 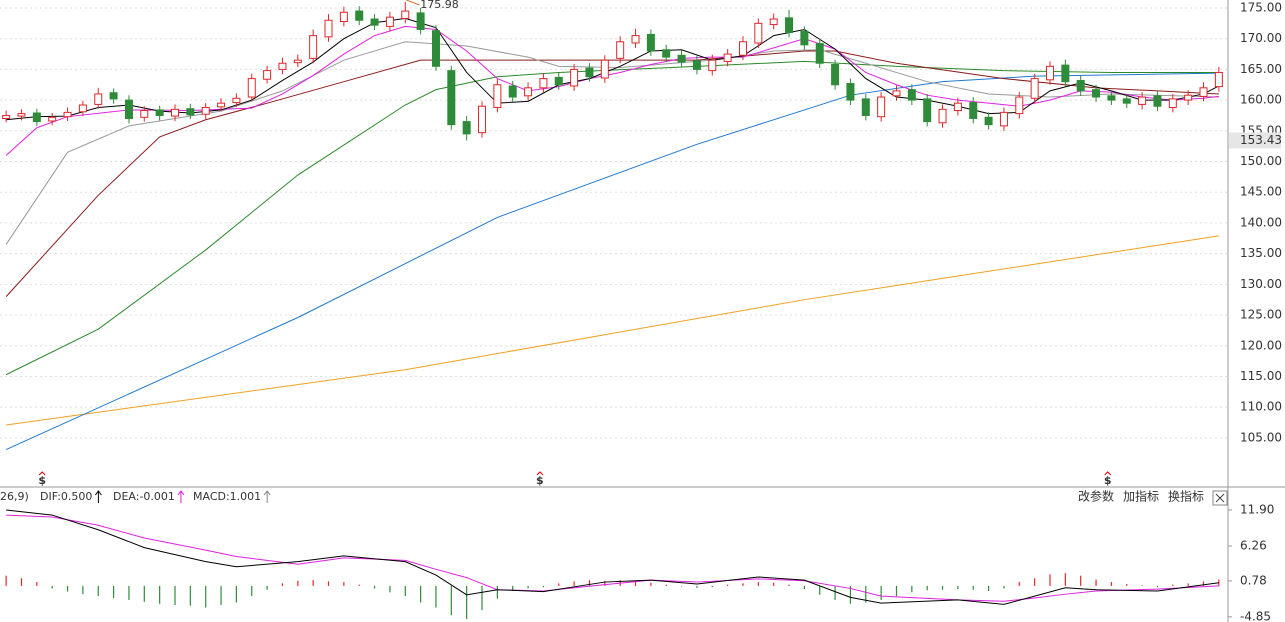 What do you see at coordinates (1261, 253) in the screenshot?
I see `y-tick-label: 135.00` at bounding box center [1261, 253].